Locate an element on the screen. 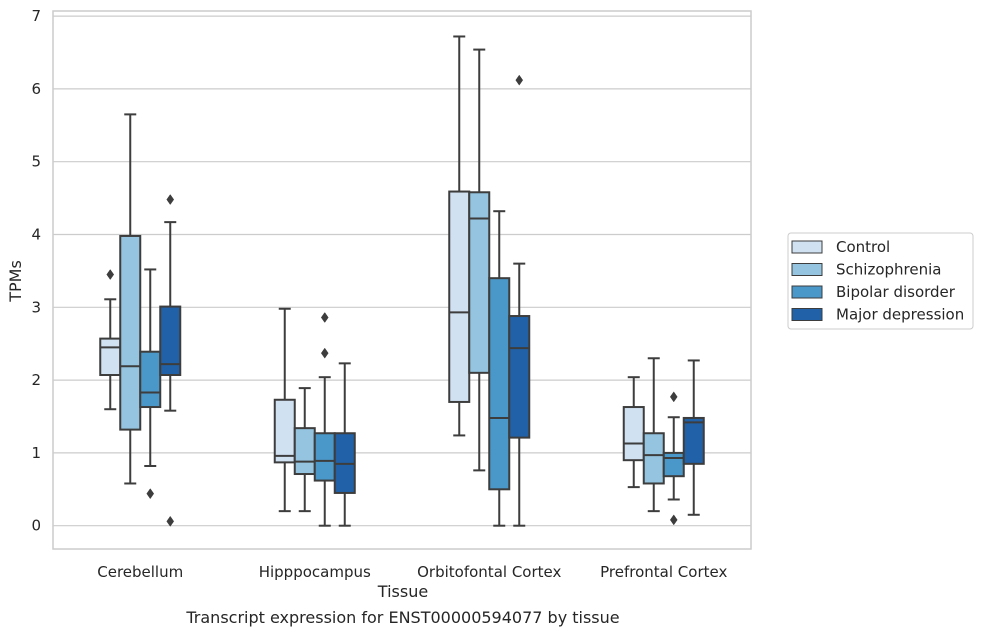  y-axis-ticks: 0 1 2 3 4 5 6 7 is located at coordinates (36, 271).